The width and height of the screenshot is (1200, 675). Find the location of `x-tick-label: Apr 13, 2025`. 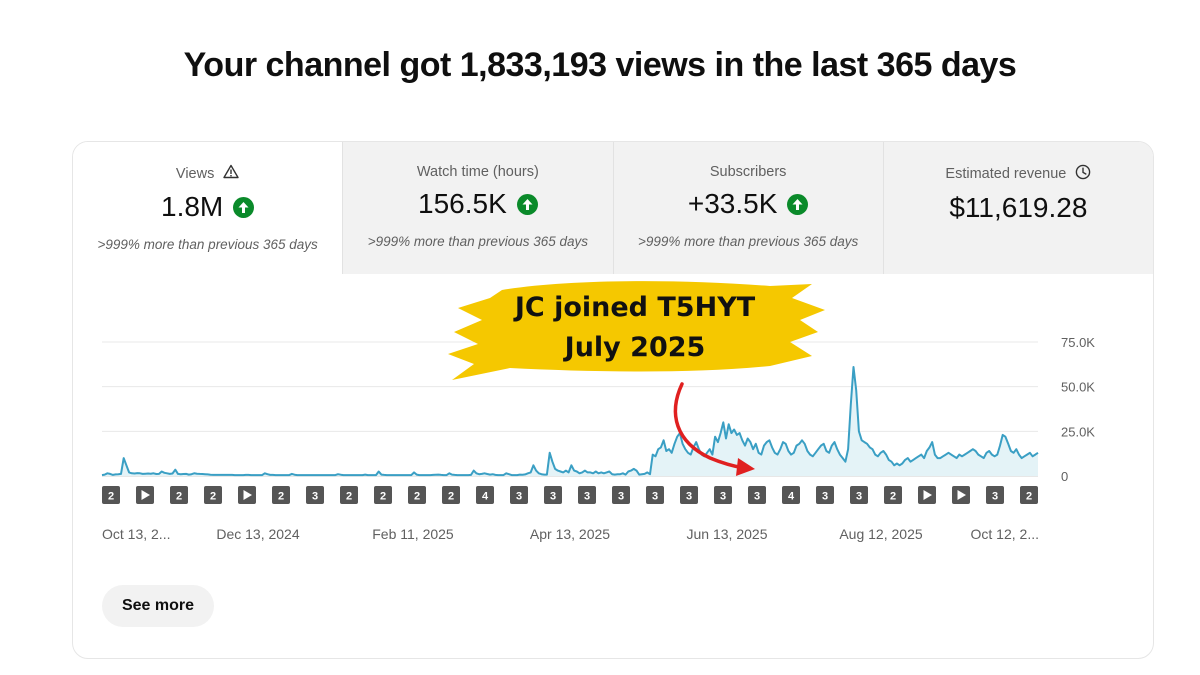

x-tick-label: Apr 13, 2025 is located at coordinates (570, 534).